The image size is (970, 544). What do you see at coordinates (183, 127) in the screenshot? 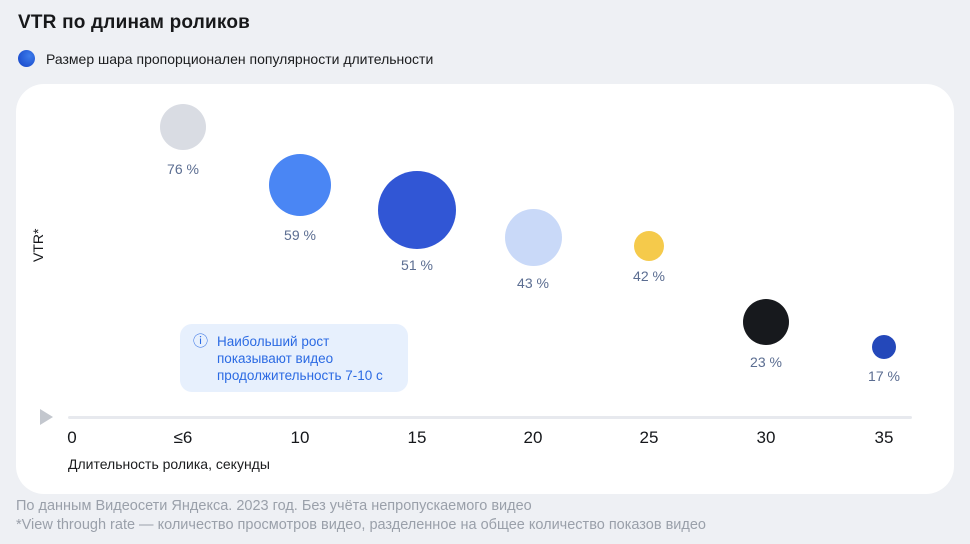
I see `bubble-duration-le6` at bounding box center [183, 127].